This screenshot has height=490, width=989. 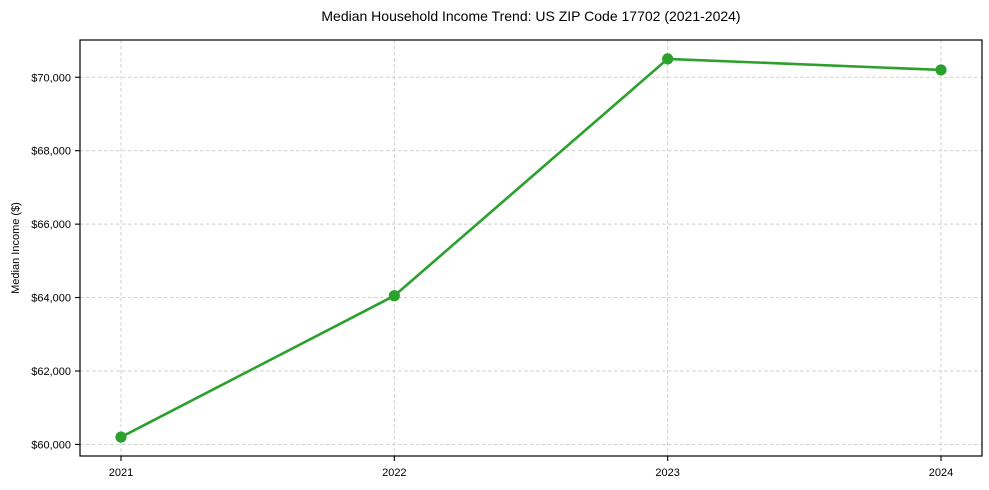 What do you see at coordinates (51, 152) in the screenshot?
I see `y-tick-label: $68,000` at bounding box center [51, 152].